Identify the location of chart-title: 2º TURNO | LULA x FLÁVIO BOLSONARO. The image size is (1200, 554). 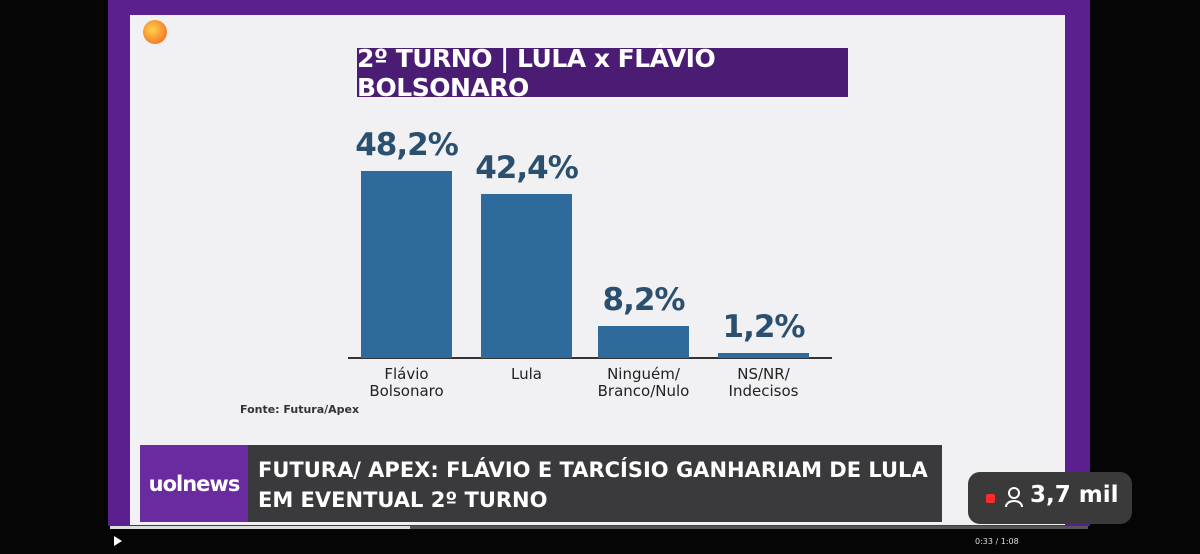
(602, 73).